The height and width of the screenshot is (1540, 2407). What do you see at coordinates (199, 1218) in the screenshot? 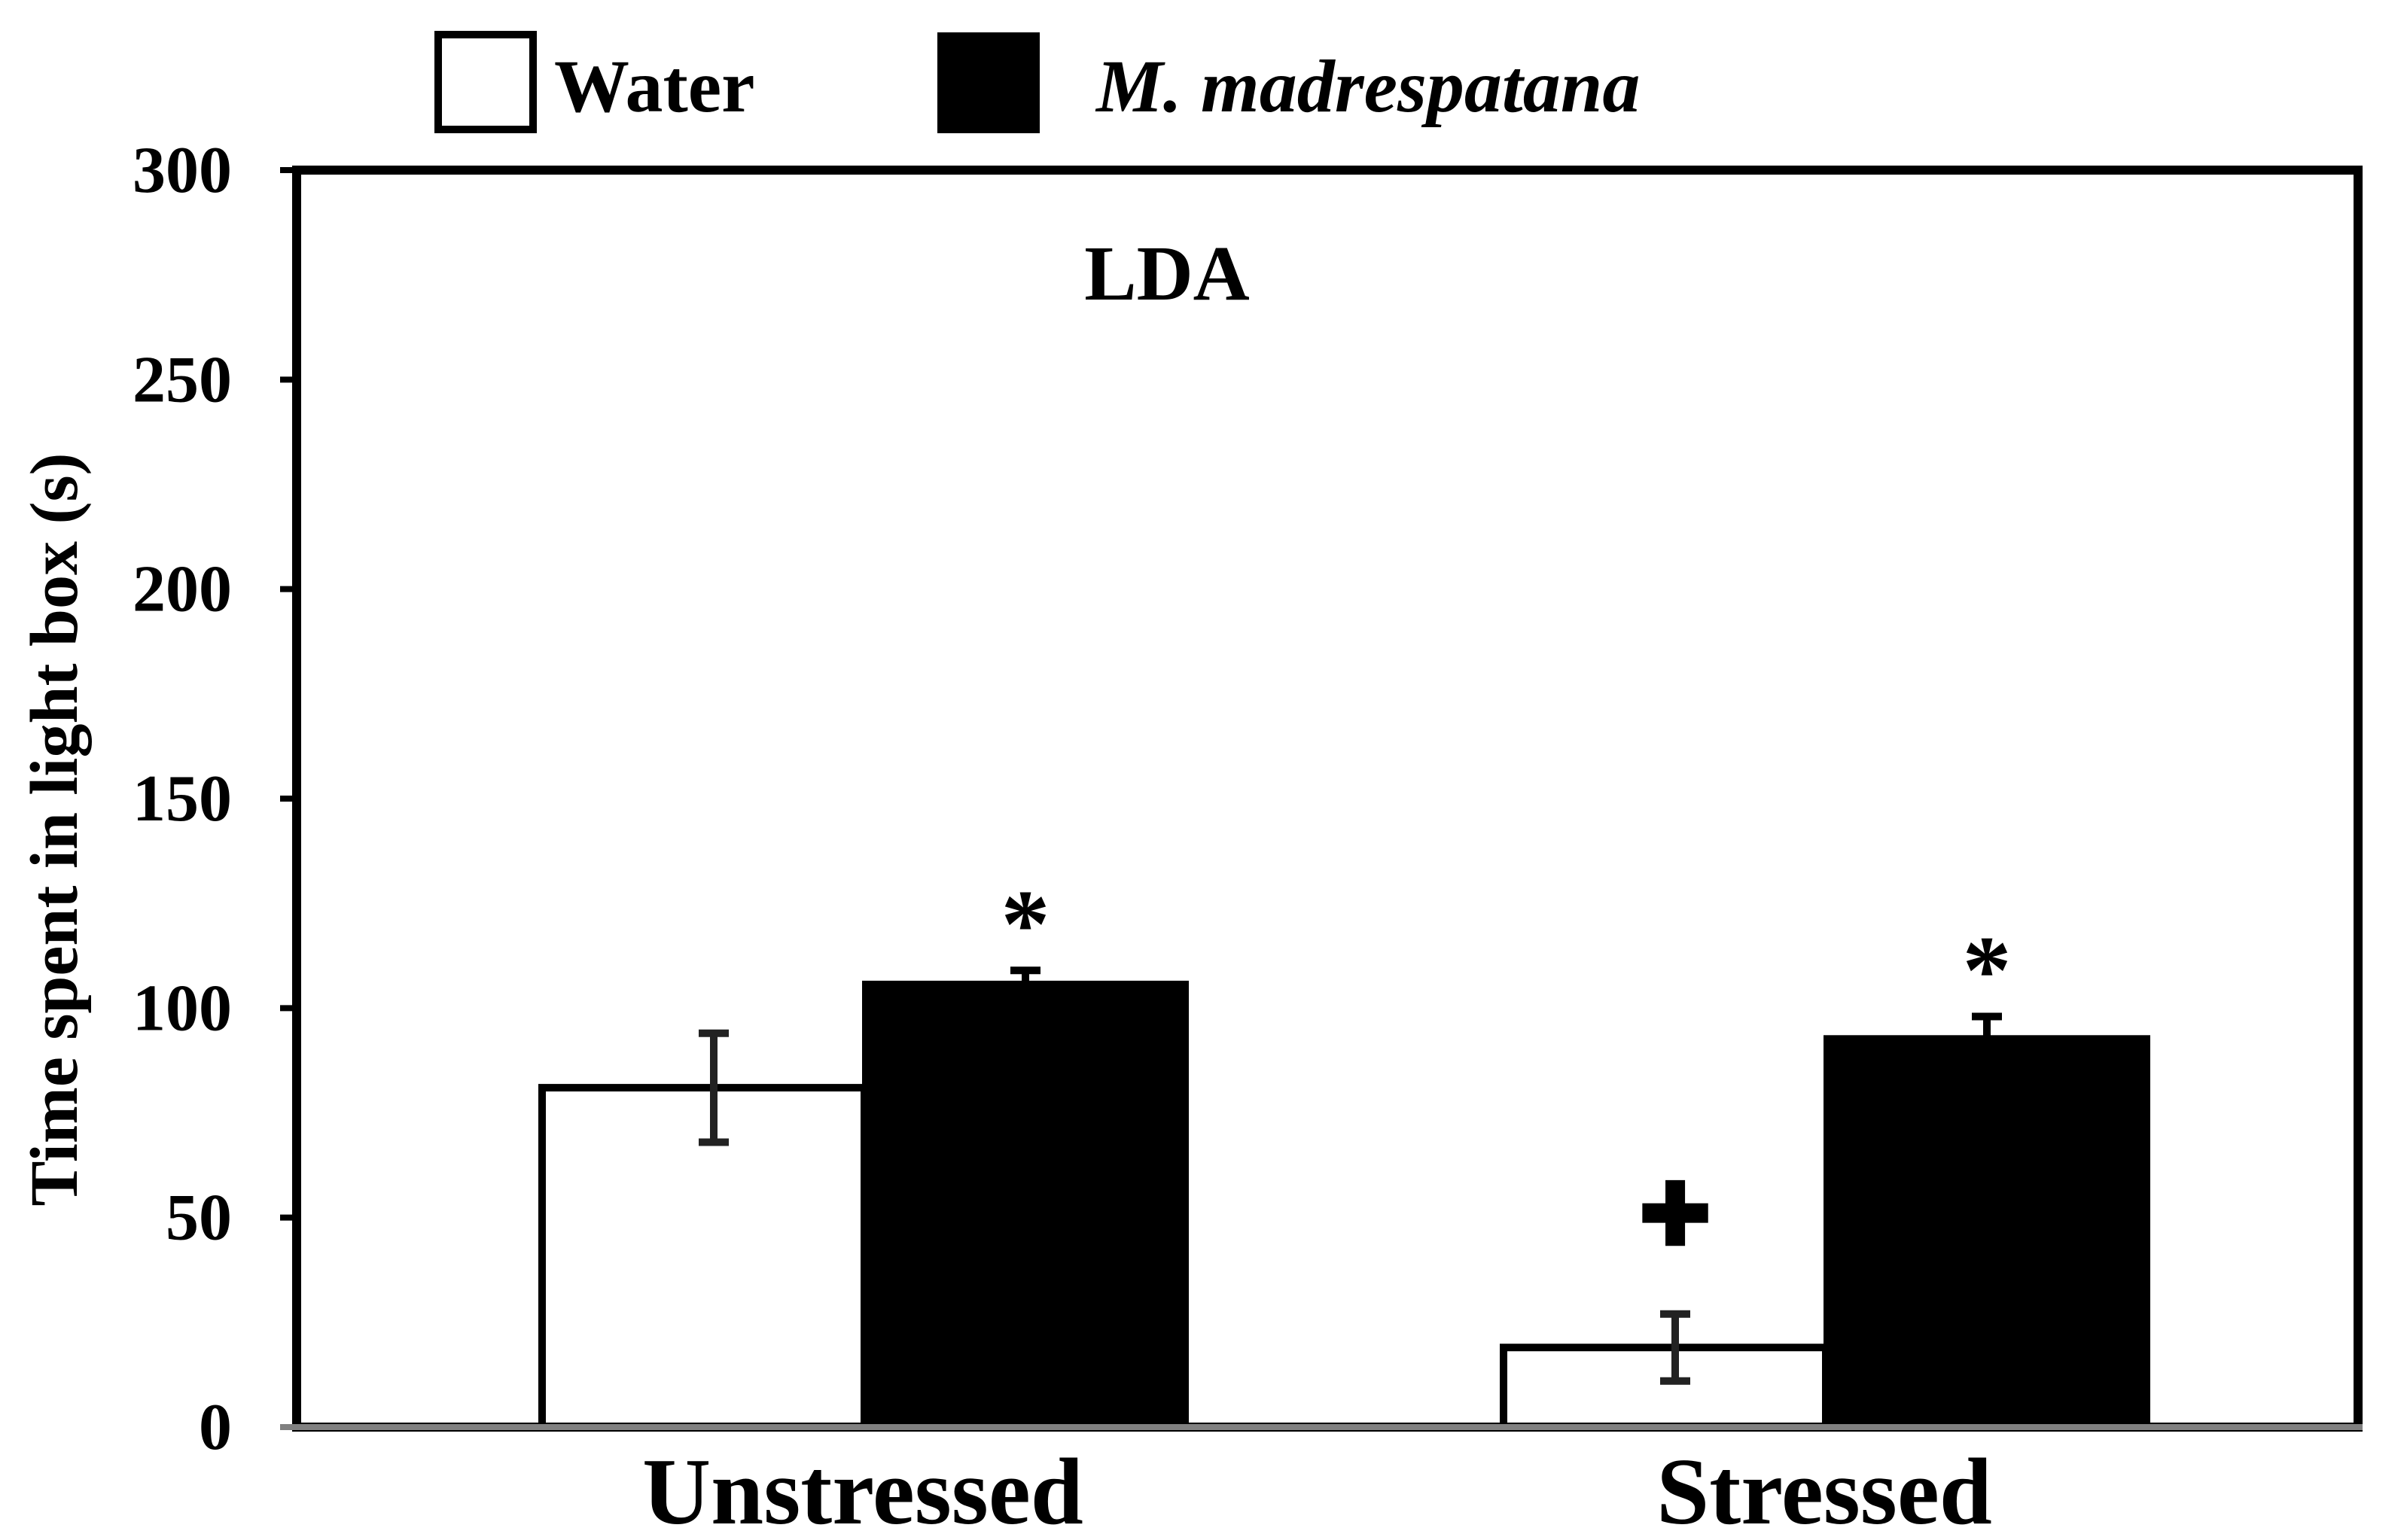
I see `y-tick-label: 50` at bounding box center [199, 1218].